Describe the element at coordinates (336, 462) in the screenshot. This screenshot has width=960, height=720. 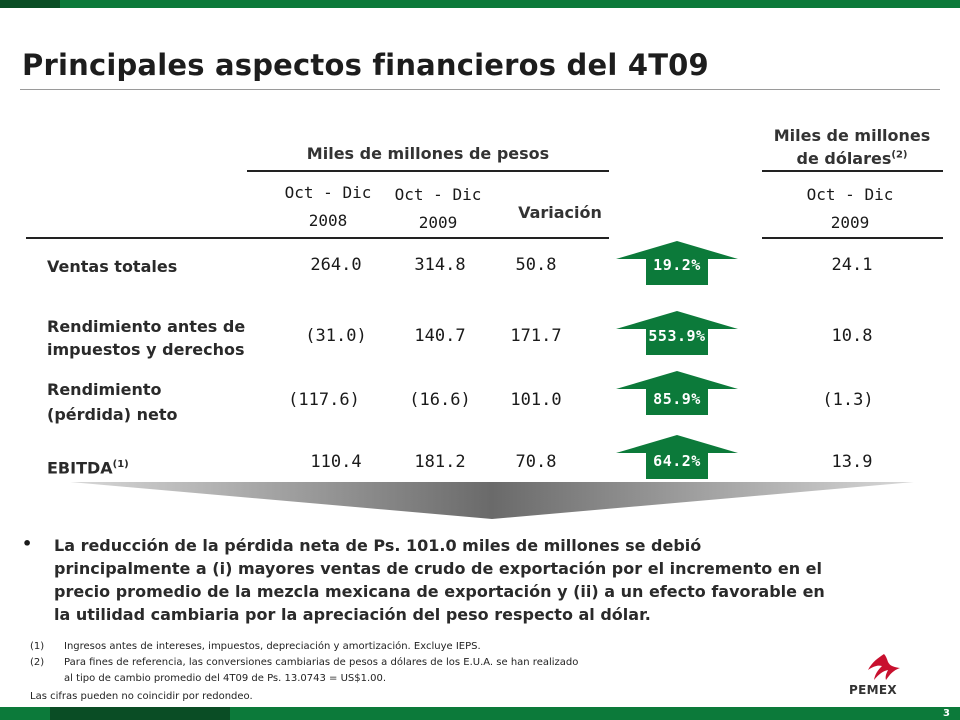
I see `cell-ebitda-2008: 110.4` at that location.